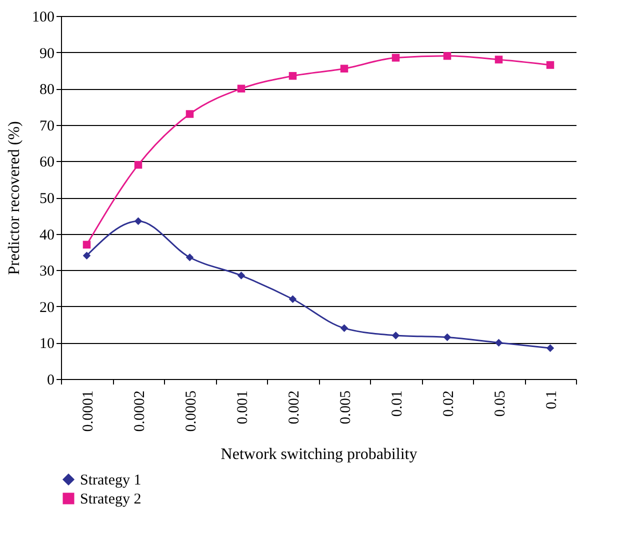 This screenshot has width=624, height=543. Describe the element at coordinates (191, 411) in the screenshot. I see `x-tick-label: 0.0005` at that location.